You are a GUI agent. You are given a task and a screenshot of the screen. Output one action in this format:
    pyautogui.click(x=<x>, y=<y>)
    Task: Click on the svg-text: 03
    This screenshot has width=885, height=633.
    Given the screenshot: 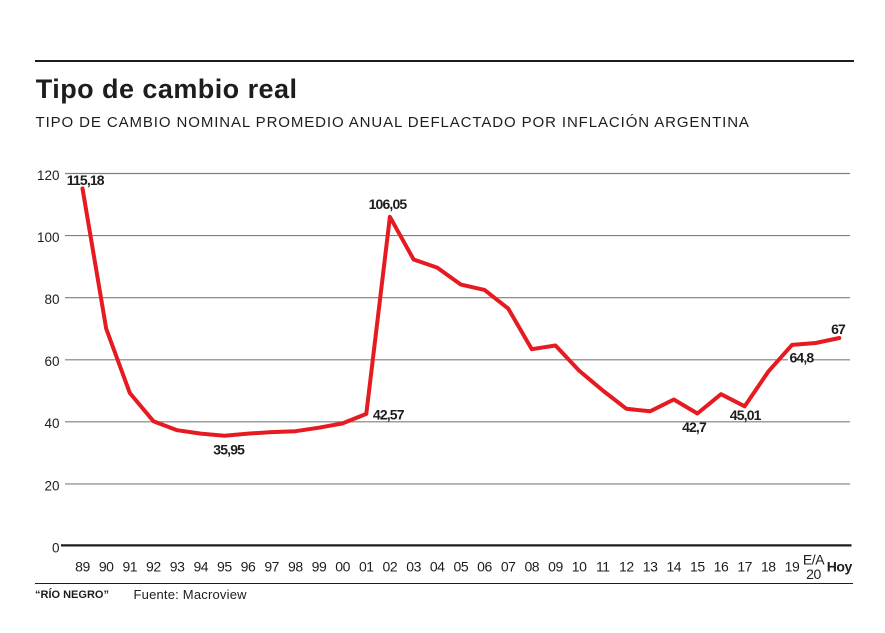 What is the action you would take?
    pyautogui.click(x=413, y=567)
    